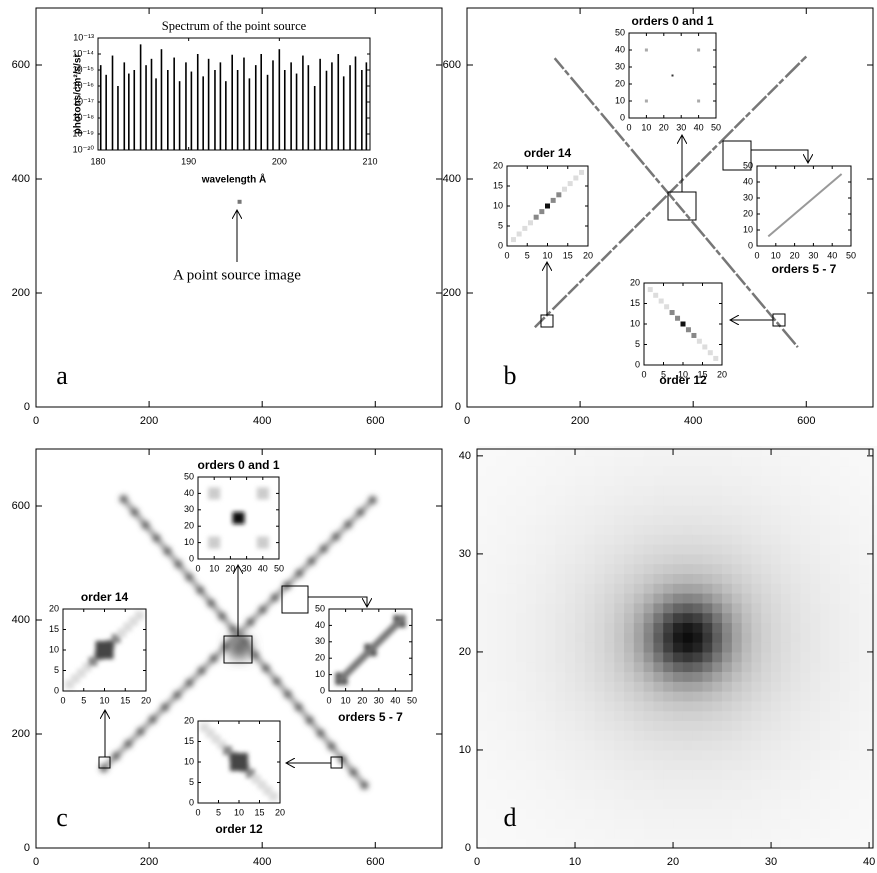  What do you see at coordinates (465, 750) in the screenshot?
I see `y-tick-label: 10` at bounding box center [465, 750].